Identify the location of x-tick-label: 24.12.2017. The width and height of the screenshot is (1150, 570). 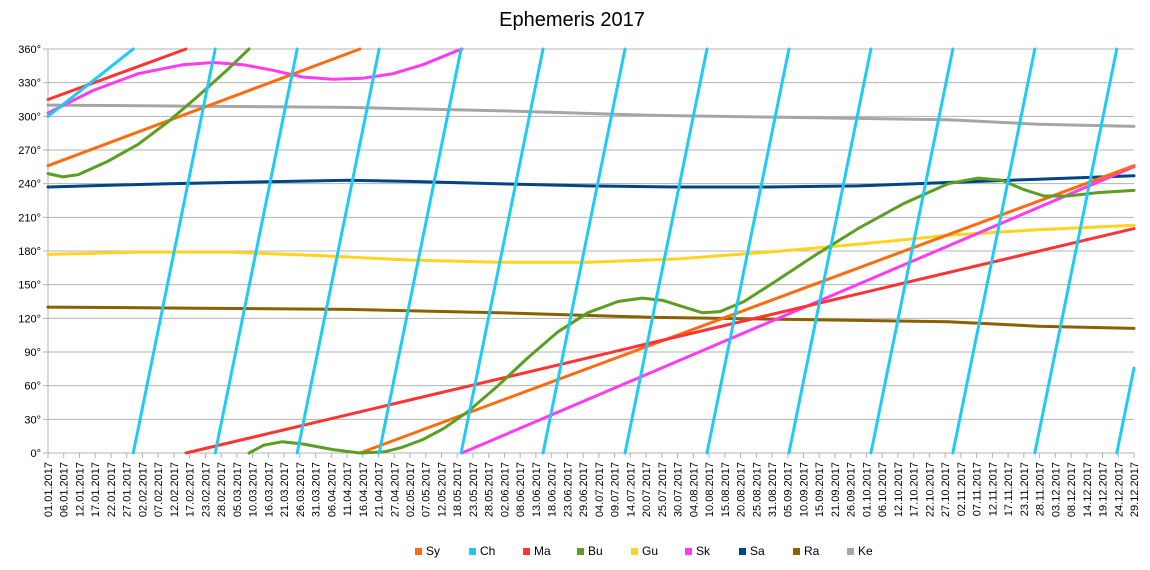
(1119, 489).